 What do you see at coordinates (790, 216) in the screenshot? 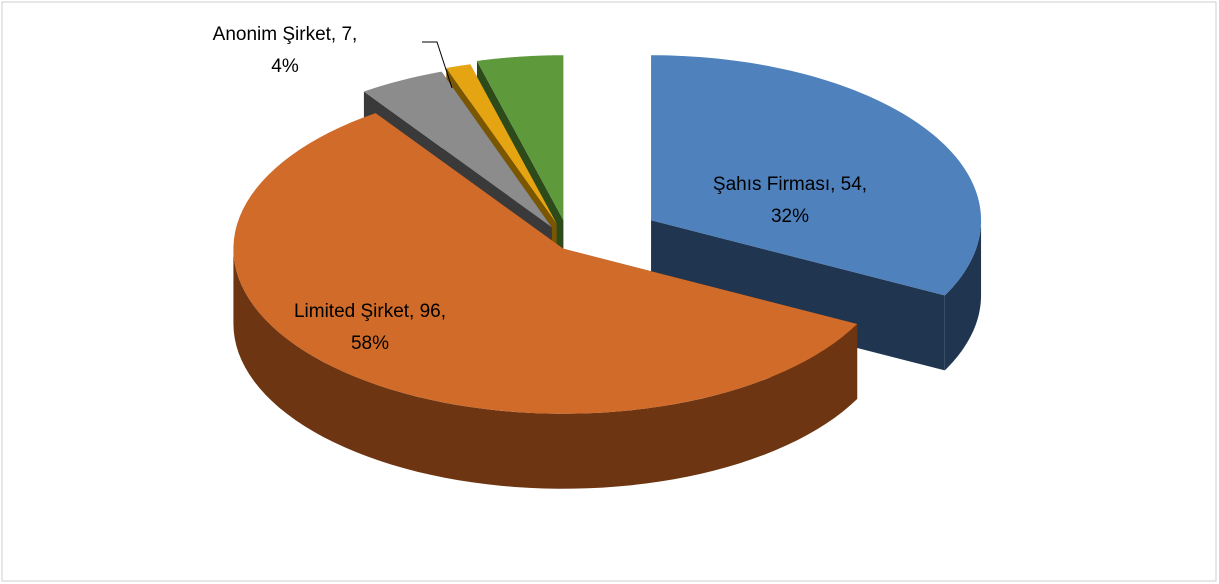
I see `data-label: 32%` at bounding box center [790, 216].